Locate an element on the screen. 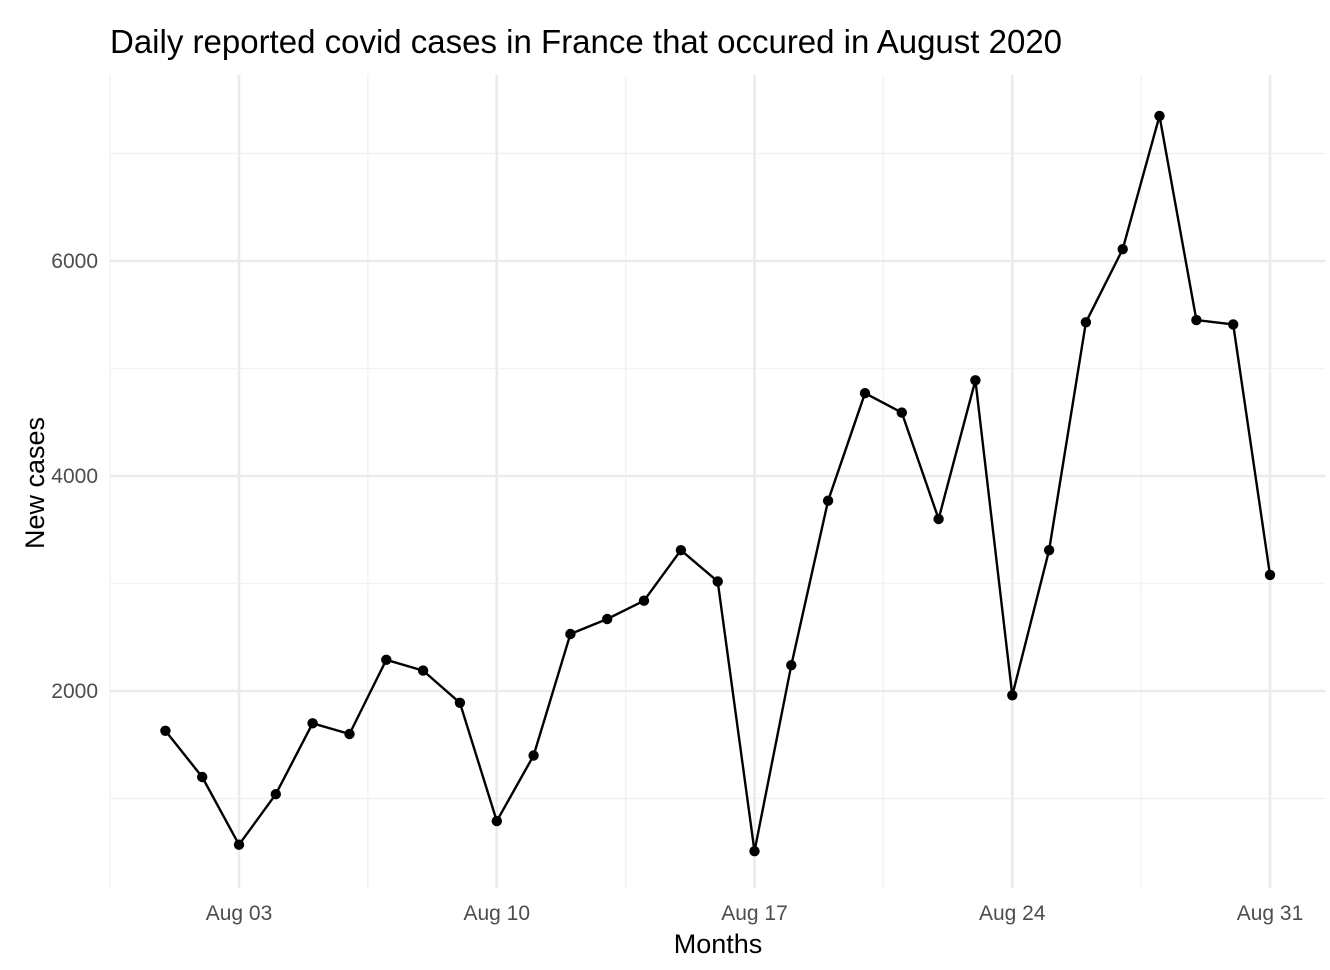 This screenshot has width=1330, height=970. y-axis-title: New cases is located at coordinates (35, 483).